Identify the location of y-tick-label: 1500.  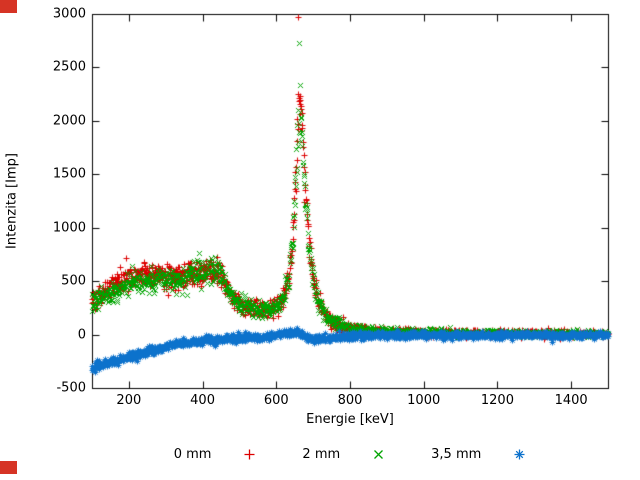
(69, 174).